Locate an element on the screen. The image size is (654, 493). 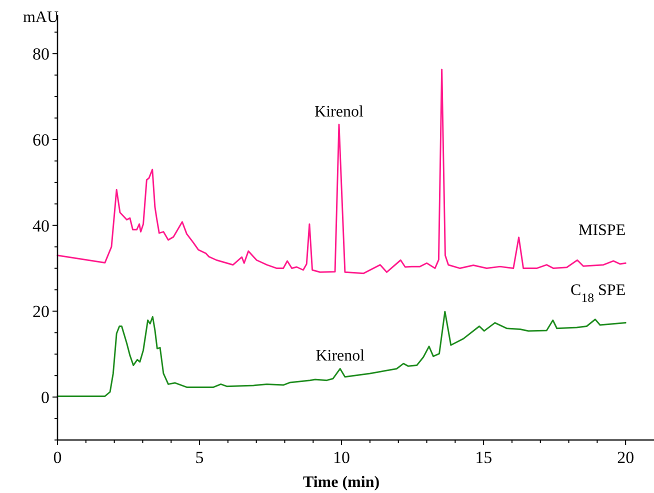
y-tick-label: 80 is located at coordinates (41, 54).